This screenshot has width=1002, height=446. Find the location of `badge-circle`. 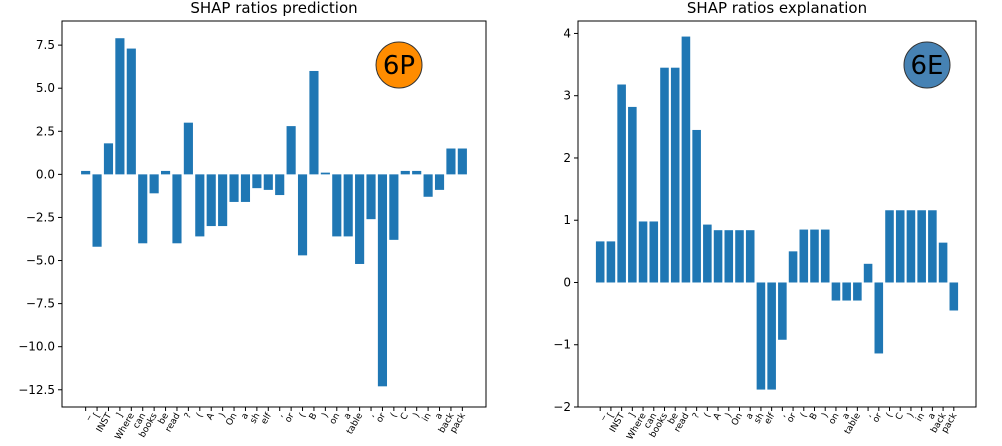

badge-circle is located at coordinates (927, 65).